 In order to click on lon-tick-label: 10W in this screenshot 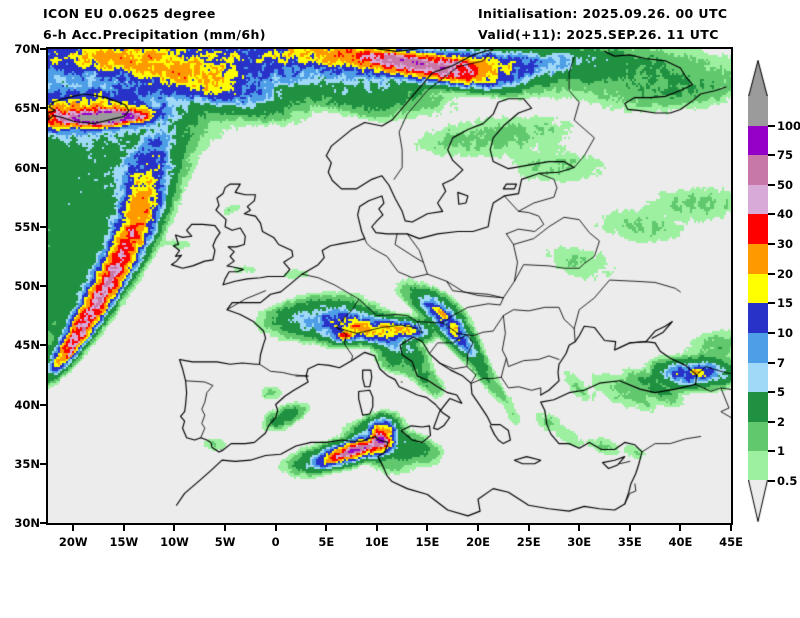, I will do `click(174, 542)`.